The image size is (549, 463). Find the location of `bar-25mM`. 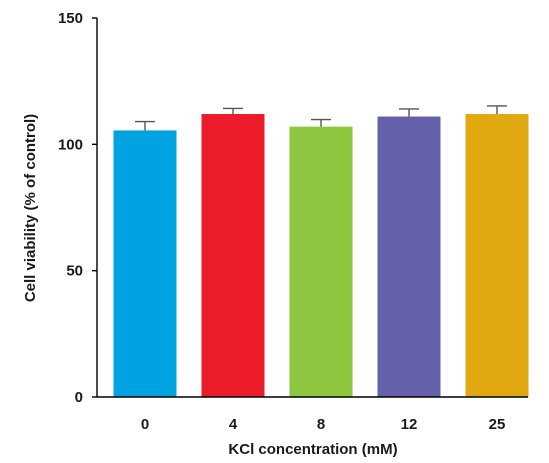

bar-25mM is located at coordinates (497, 255).